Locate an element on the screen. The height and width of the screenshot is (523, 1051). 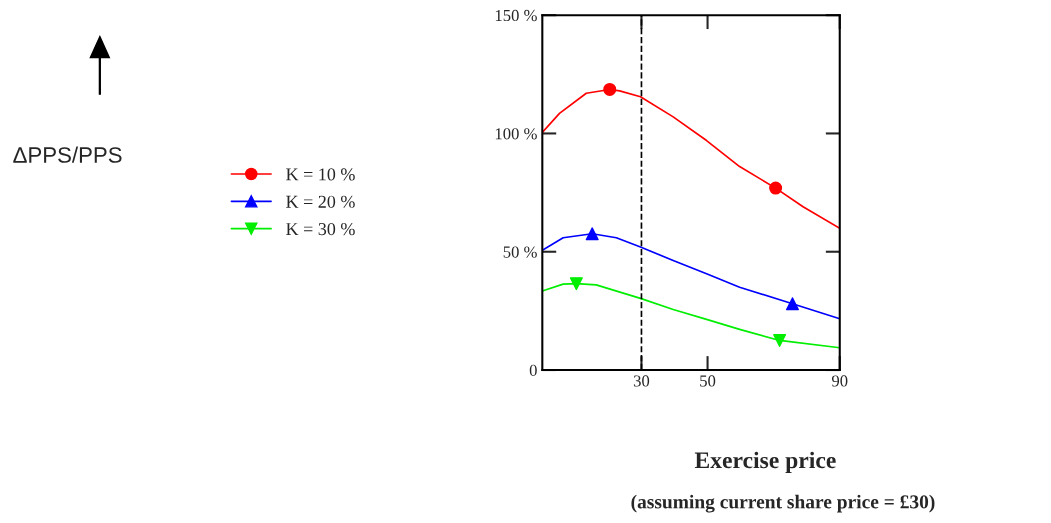
x-tick-label: 50 is located at coordinates (708, 381).